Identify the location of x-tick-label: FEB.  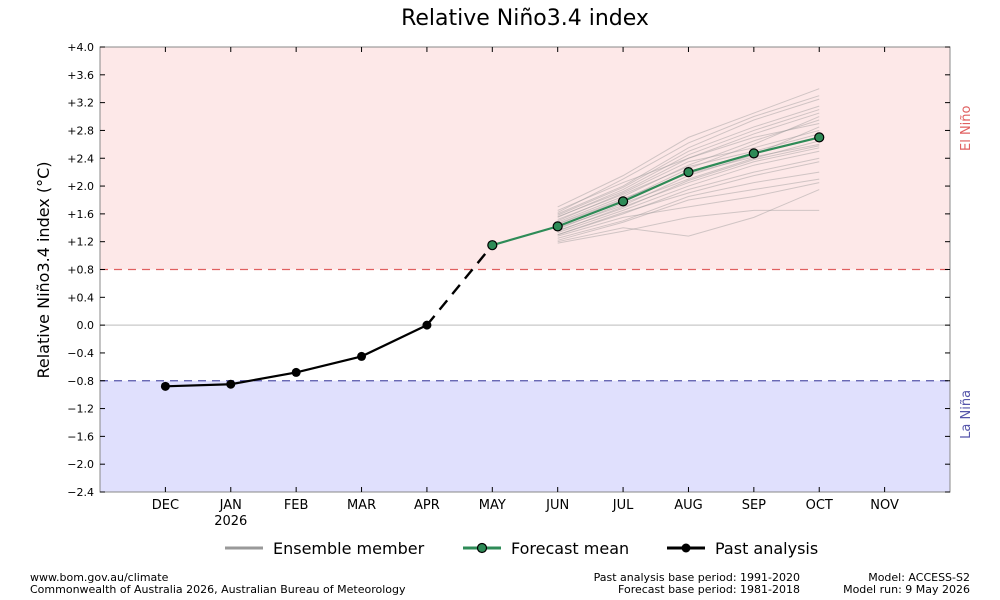
(296, 505).